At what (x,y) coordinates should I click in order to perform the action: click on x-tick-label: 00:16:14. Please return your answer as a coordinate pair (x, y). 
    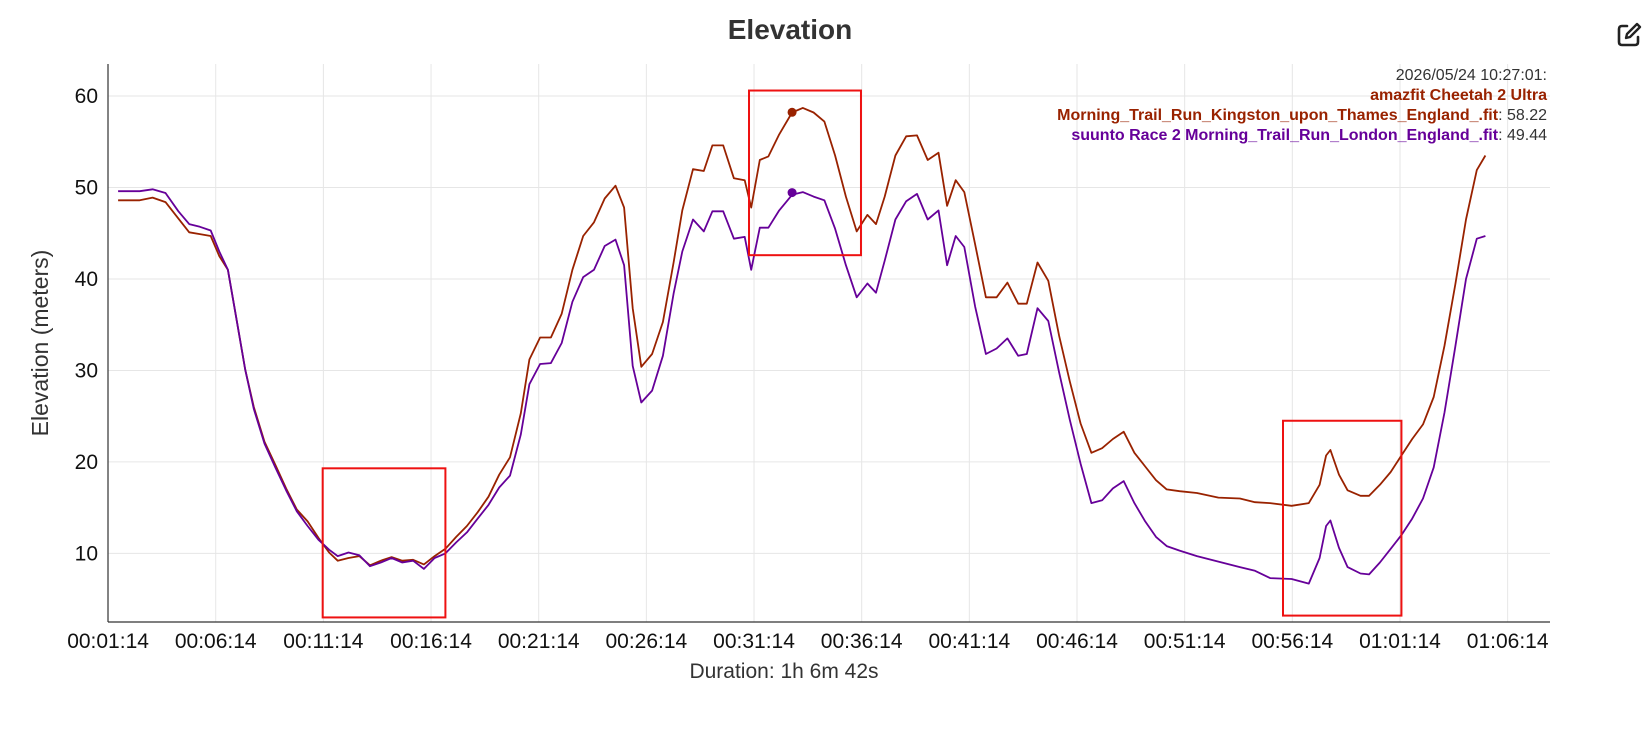
    Looking at the image, I should click on (431, 641).